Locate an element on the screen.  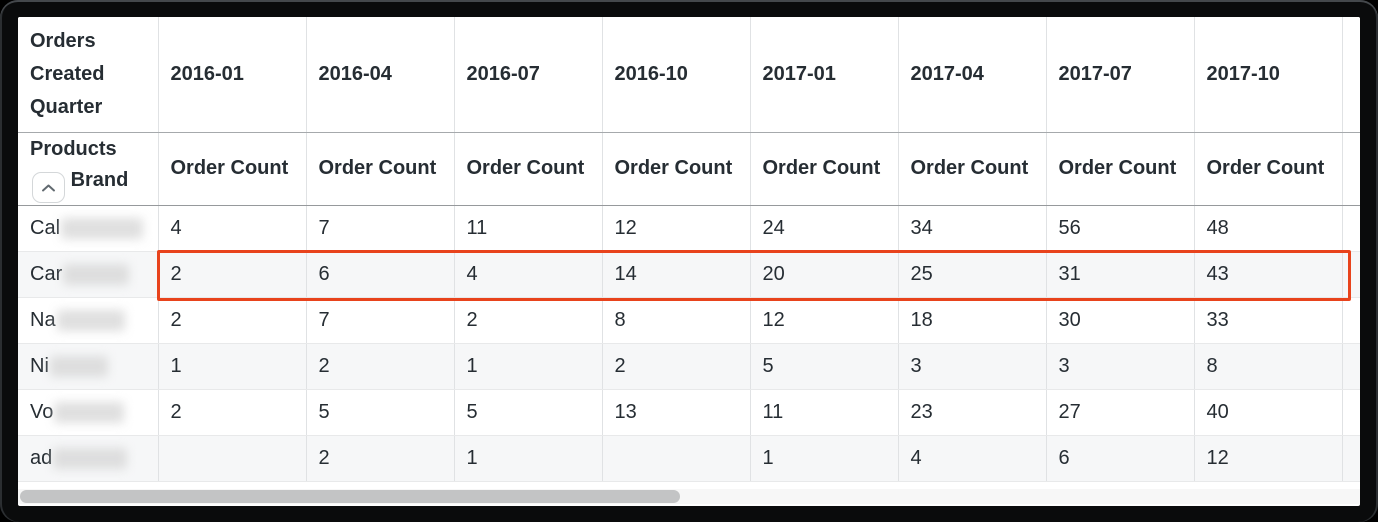
order-count-cell: 27 is located at coordinates (1120, 412).